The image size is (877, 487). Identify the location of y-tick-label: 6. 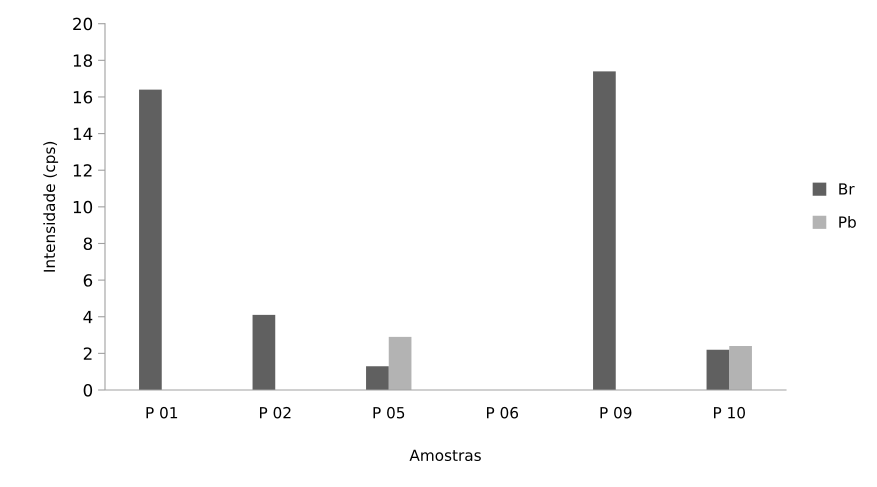
(88, 280).